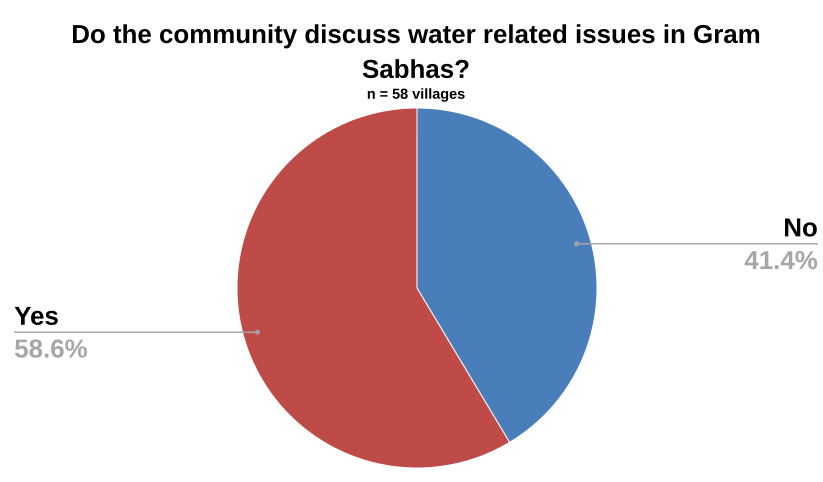 The height and width of the screenshot is (482, 823). What do you see at coordinates (50, 348) in the screenshot?
I see `data-label: 58.6%` at bounding box center [50, 348].